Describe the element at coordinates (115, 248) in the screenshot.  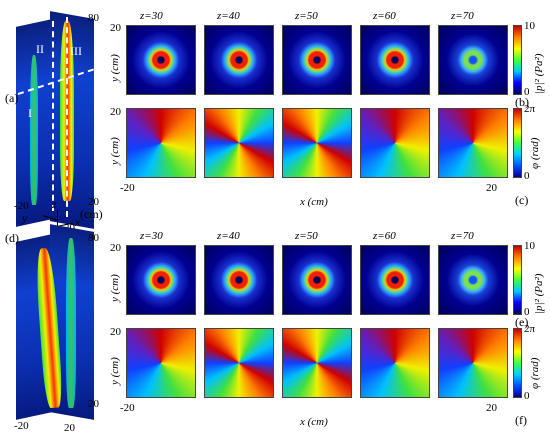
I see `tick-20-e-y: 20` at that location.